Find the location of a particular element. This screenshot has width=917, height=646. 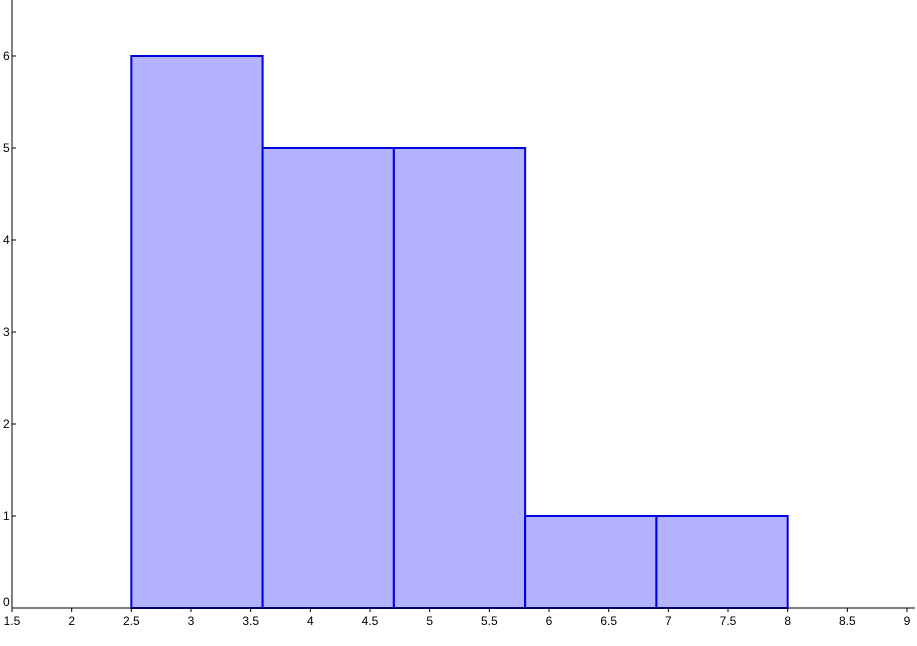

y-tick-label: 2 is located at coordinates (6, 424).